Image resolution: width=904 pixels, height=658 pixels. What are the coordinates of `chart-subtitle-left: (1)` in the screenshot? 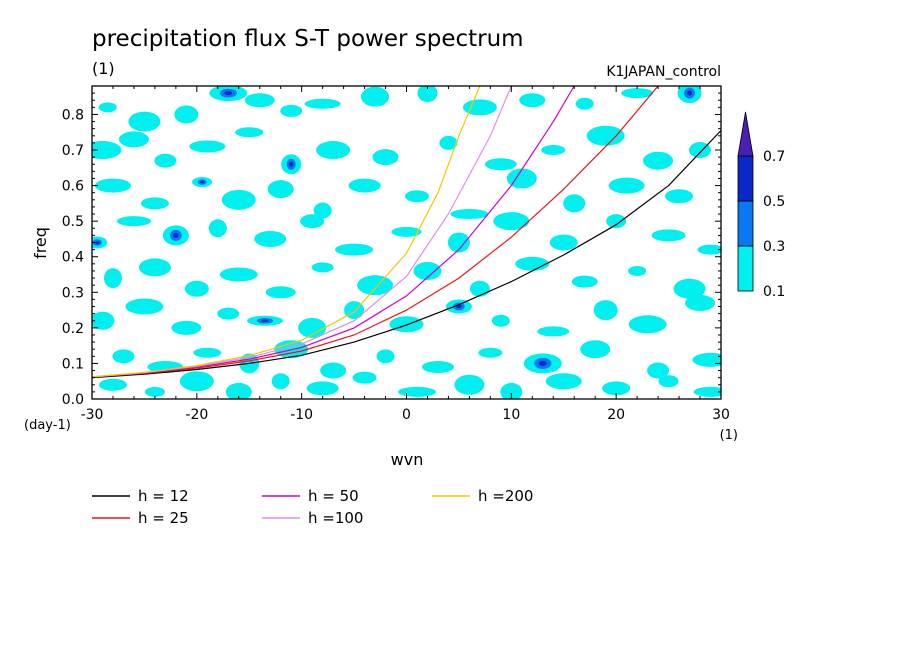 It's located at (103, 68).